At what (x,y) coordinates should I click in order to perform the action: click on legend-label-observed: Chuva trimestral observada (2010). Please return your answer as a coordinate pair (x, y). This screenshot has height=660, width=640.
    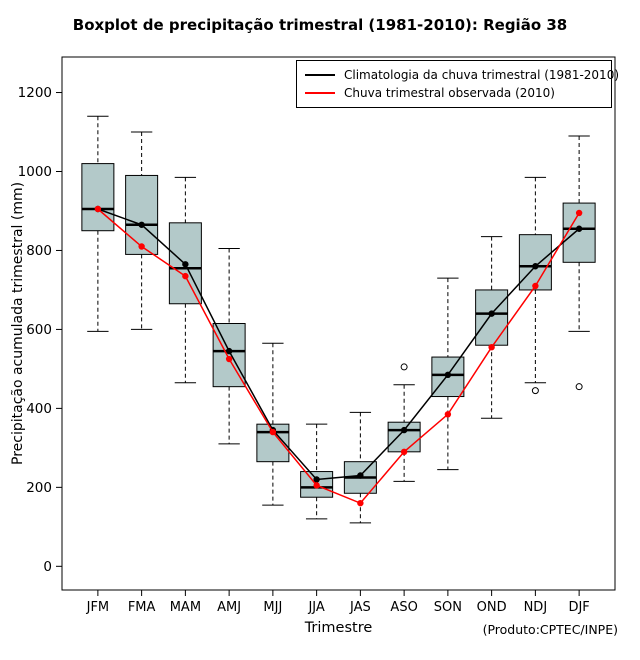
    Looking at the image, I should click on (449, 93).